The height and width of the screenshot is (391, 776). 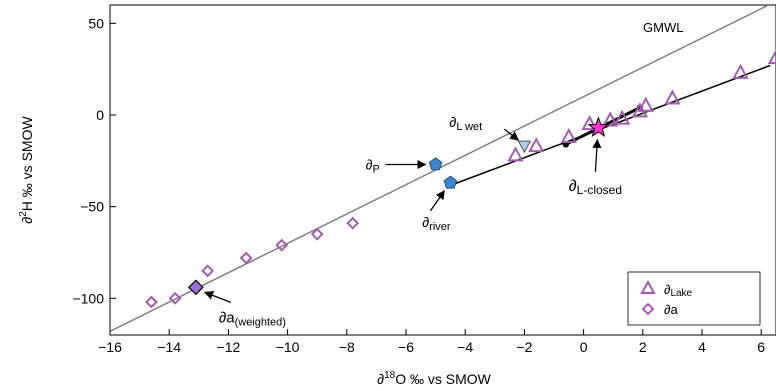 What do you see at coordinates (229, 347) in the screenshot?
I see `x-tick-label: −12` at bounding box center [229, 347].